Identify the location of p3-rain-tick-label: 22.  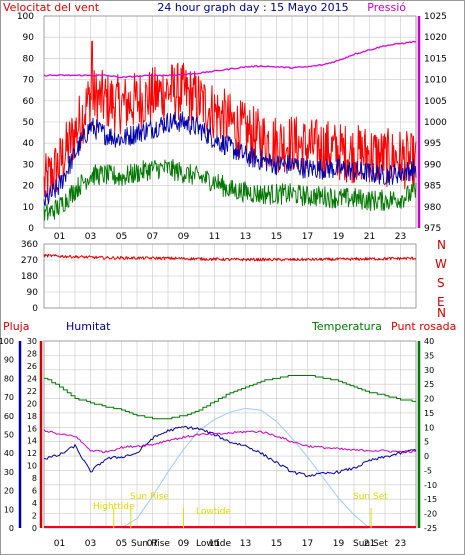
(32, 391).